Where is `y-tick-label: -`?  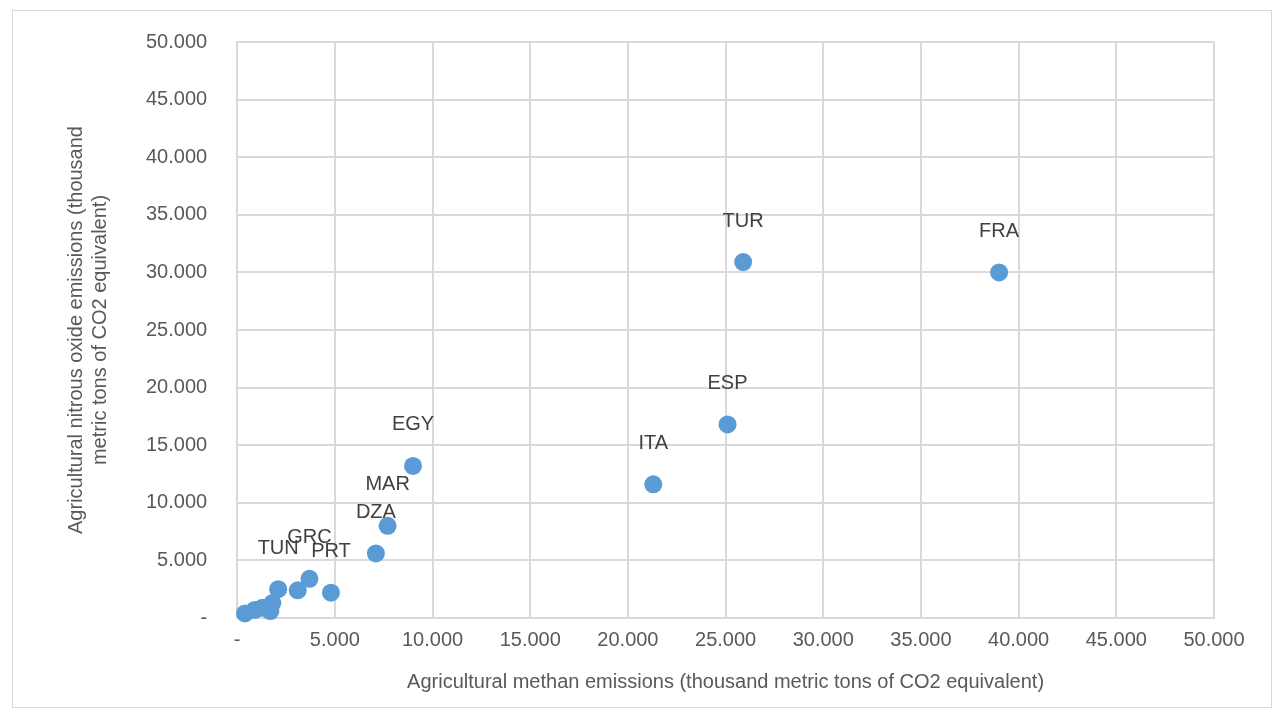
y-tick-label: - is located at coordinates (204, 616).